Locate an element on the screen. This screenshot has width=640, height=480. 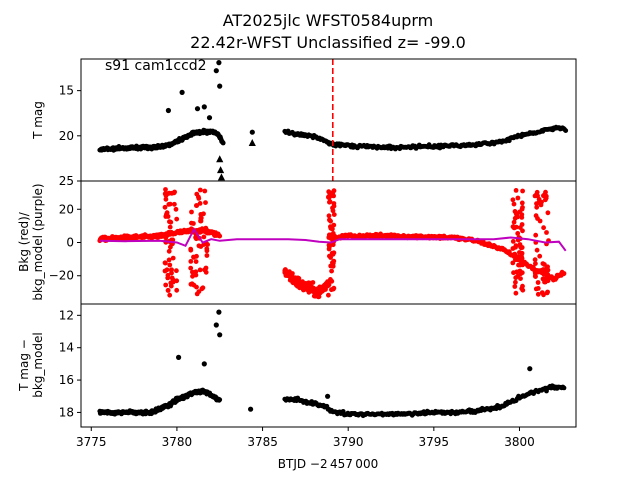
x-tick-label: 3795 is located at coordinates (434, 442).